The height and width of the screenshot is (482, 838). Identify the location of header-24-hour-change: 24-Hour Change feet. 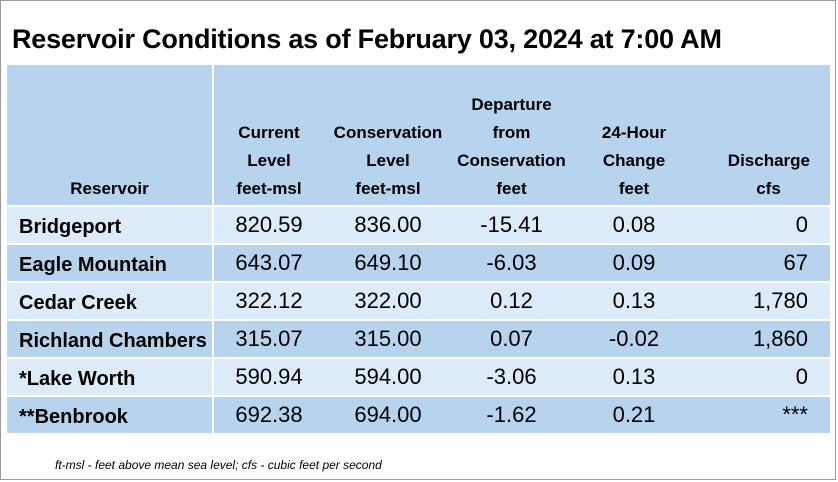
(634, 135).